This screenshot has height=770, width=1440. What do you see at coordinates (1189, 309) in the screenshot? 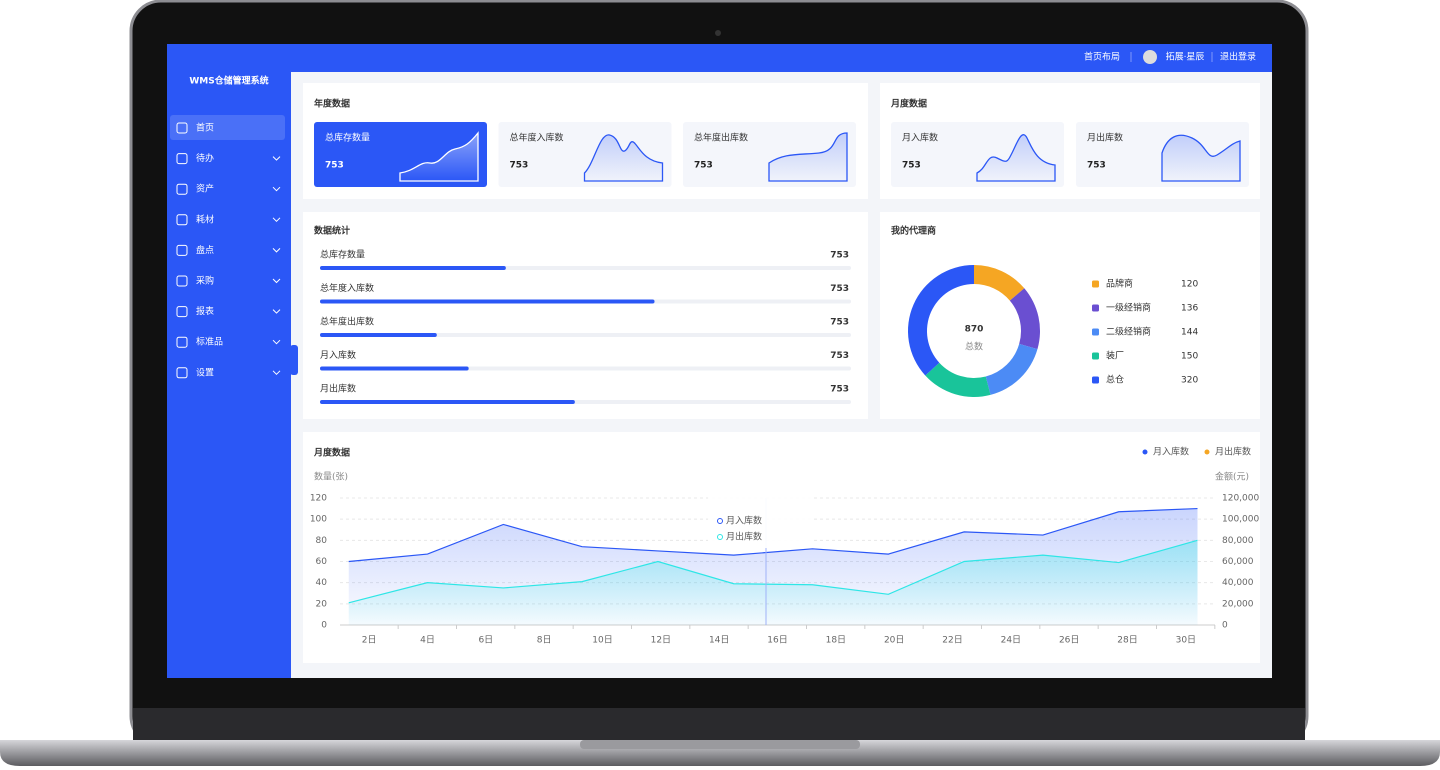
I see `legend-value: 136` at bounding box center [1189, 309].